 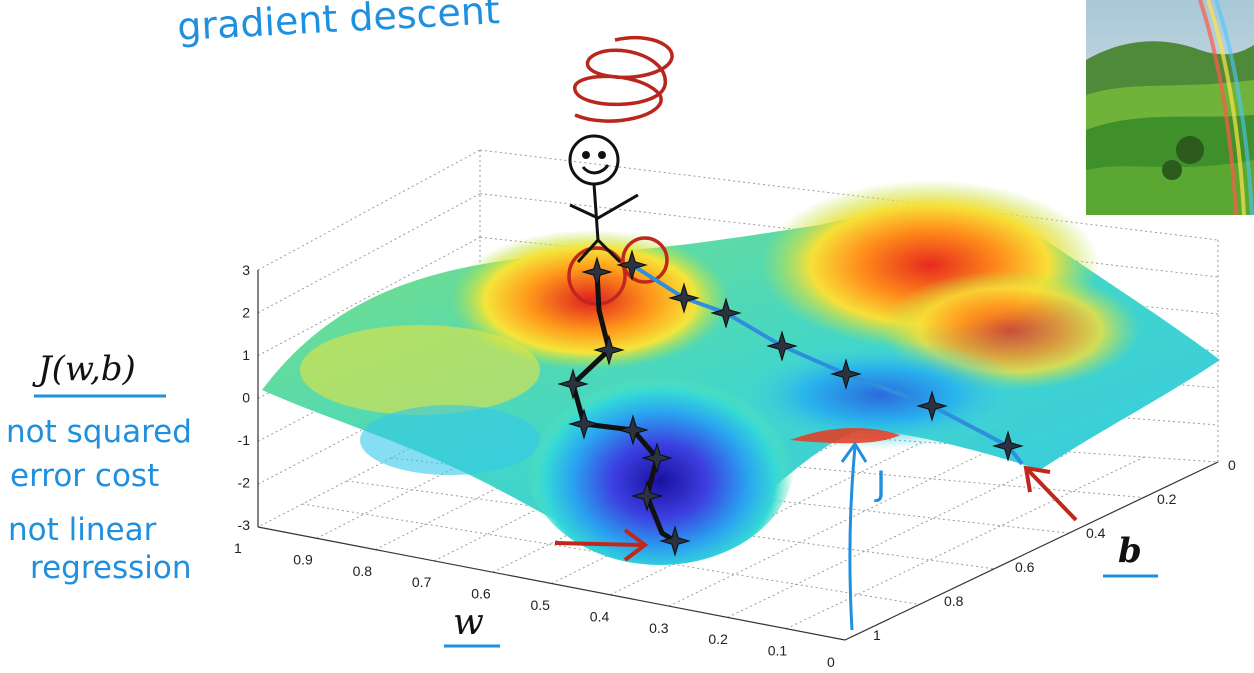 What do you see at coordinates (481, 594) in the screenshot?
I see `w-tick-label: 0.6` at bounding box center [481, 594].